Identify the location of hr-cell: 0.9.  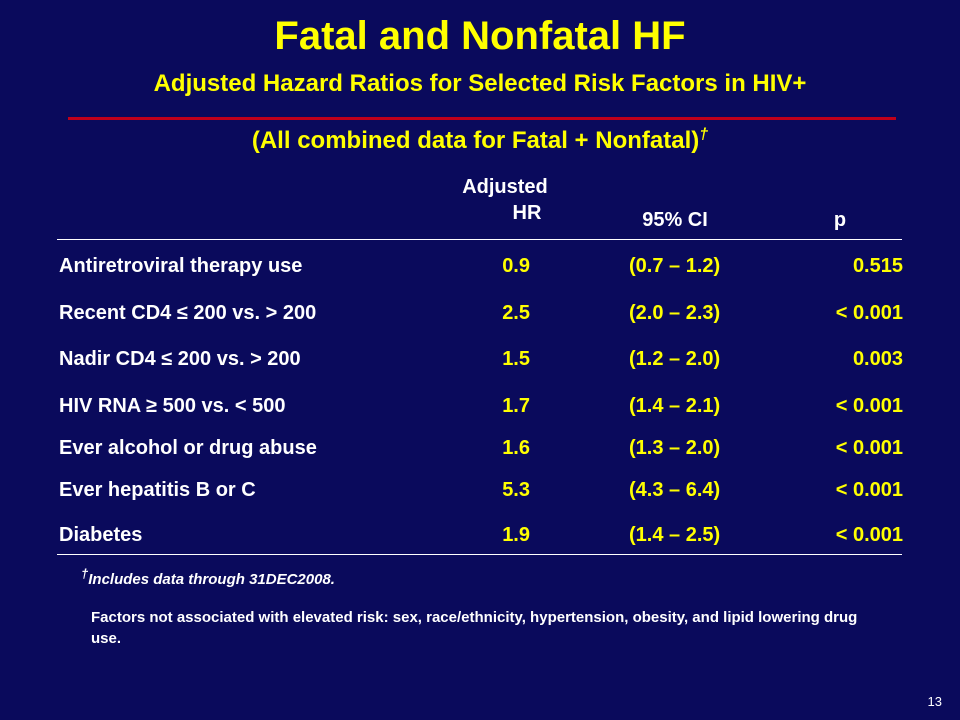
(516, 266).